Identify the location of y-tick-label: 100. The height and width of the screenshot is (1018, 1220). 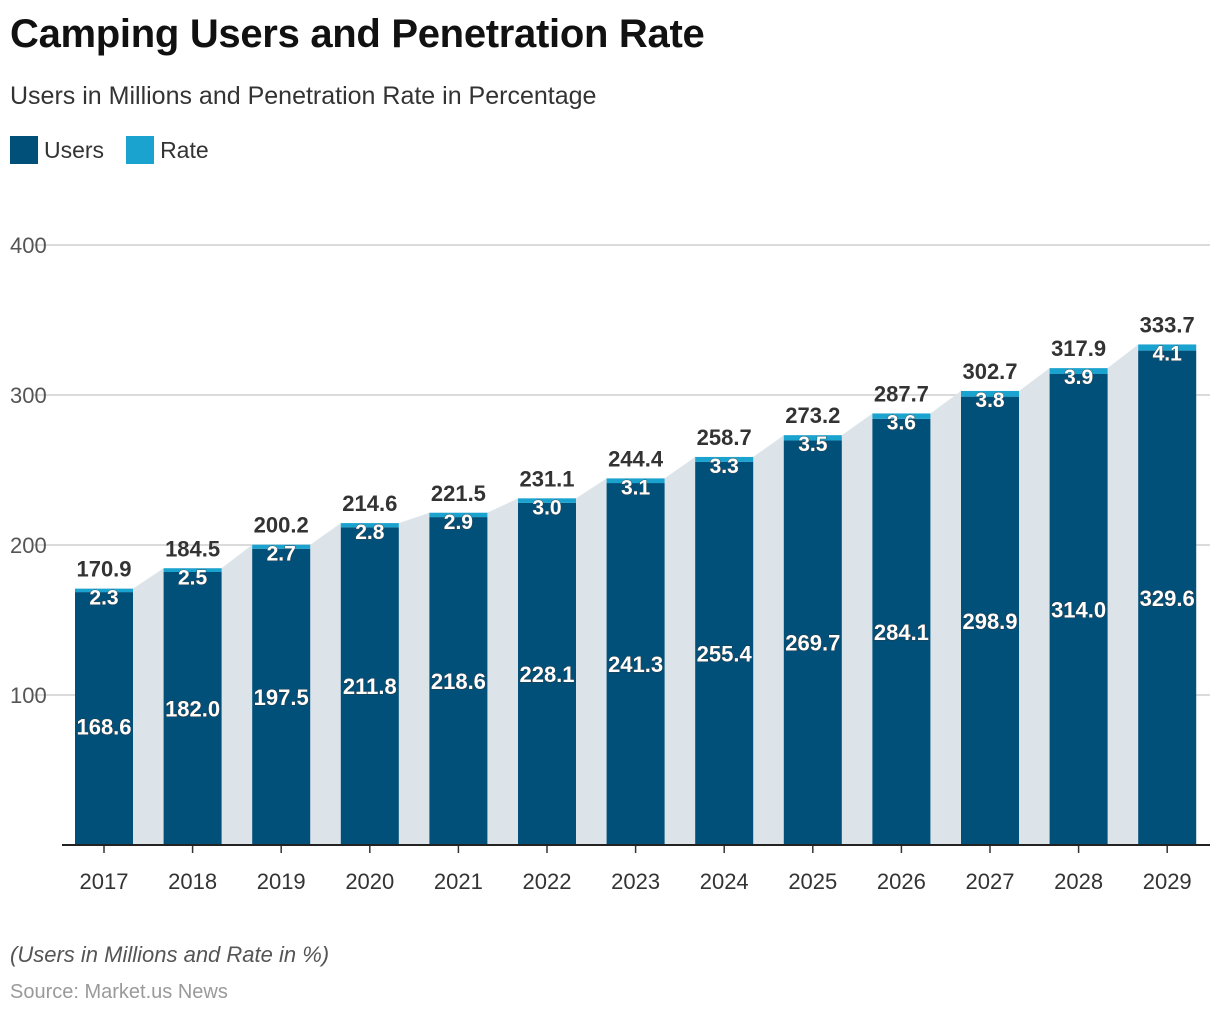
(28, 695).